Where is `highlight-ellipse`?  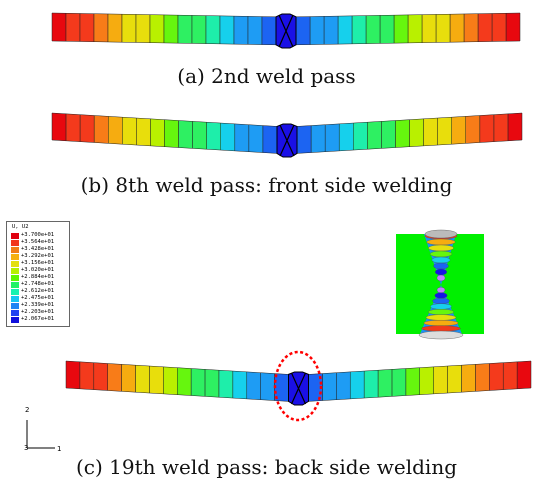 highlight-ellipse is located at coordinates (298, 386).